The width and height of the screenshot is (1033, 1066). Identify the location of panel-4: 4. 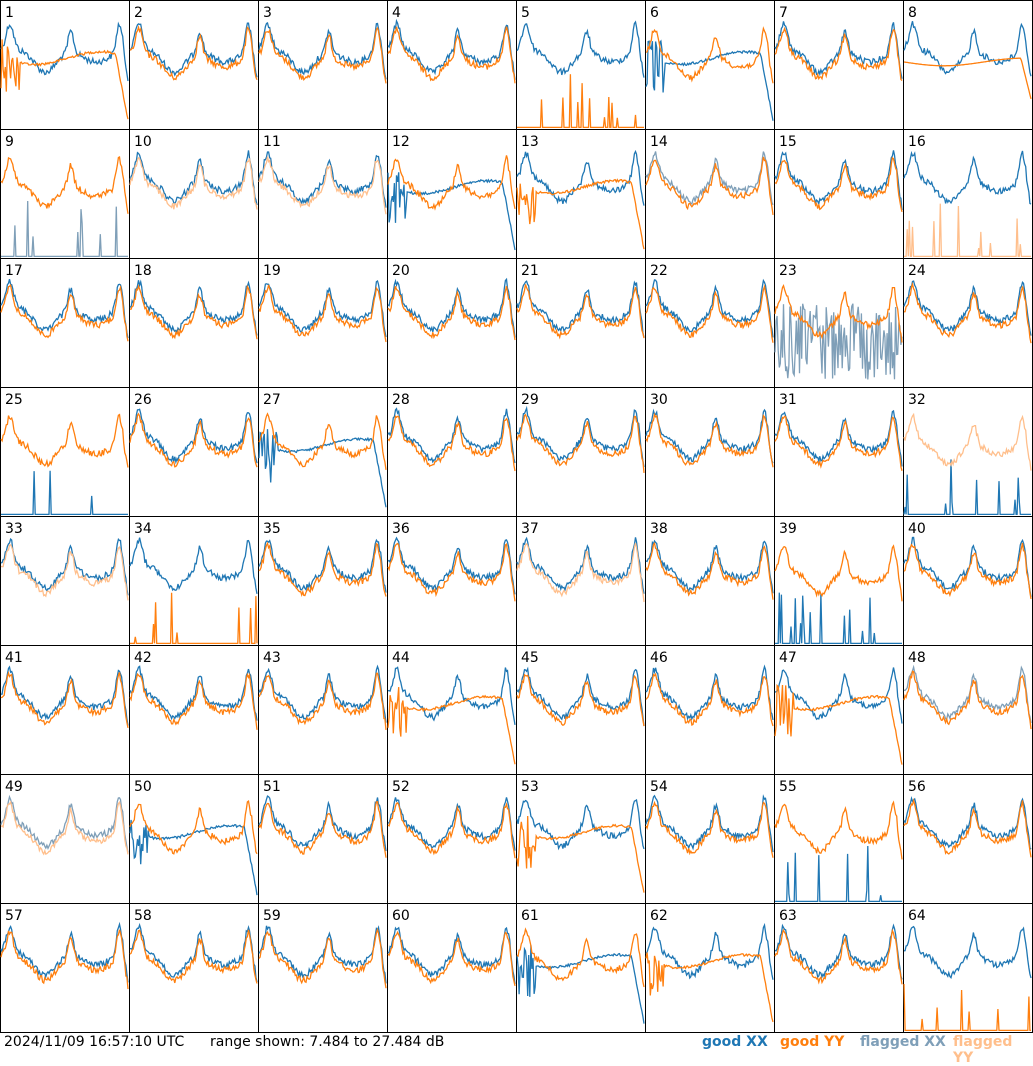
(452, 65).